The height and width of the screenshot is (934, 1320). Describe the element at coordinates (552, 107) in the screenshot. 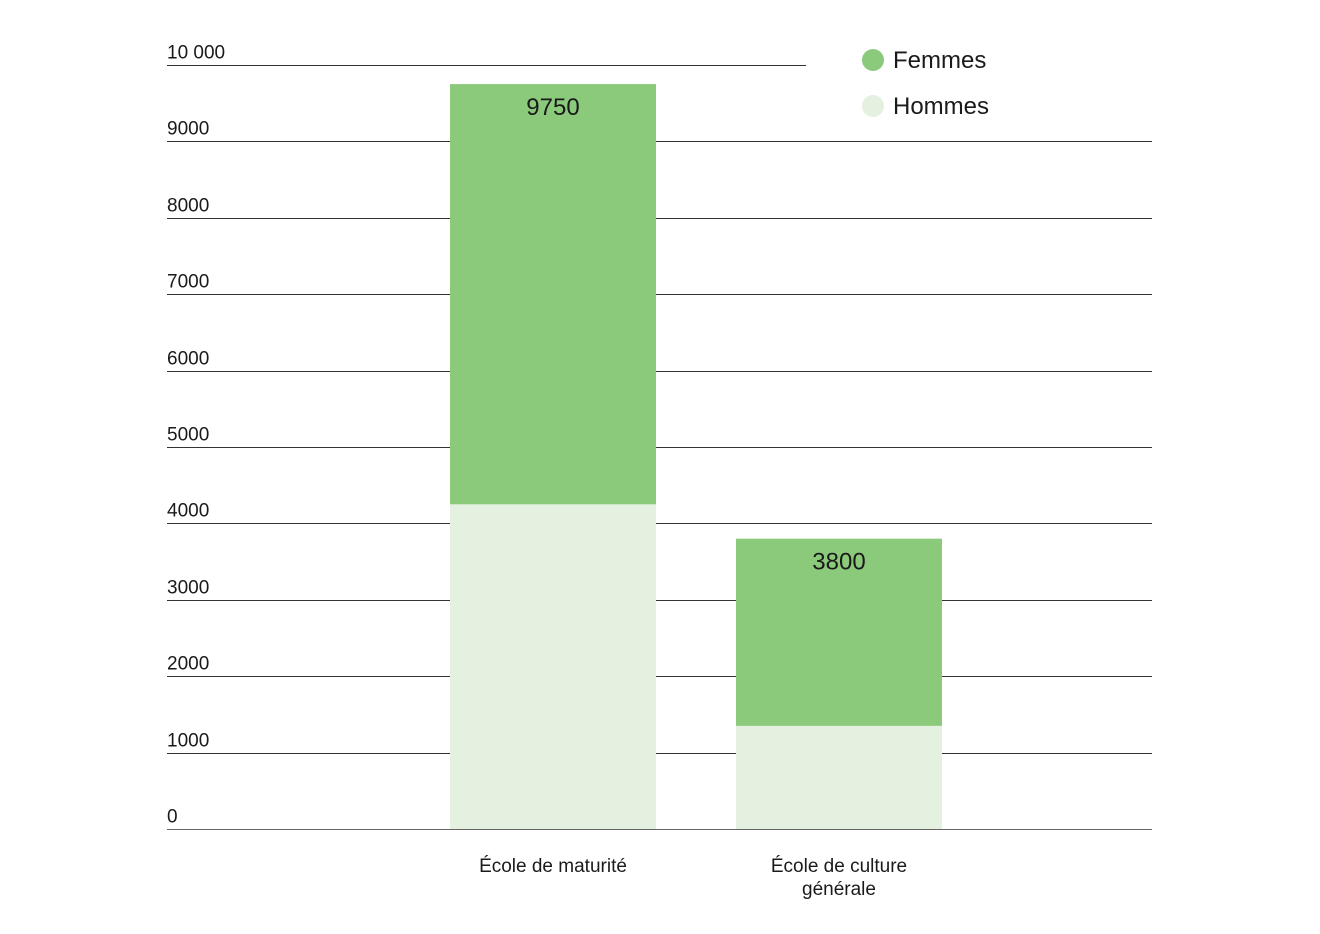

I see `bar-total-label: 9750` at that location.